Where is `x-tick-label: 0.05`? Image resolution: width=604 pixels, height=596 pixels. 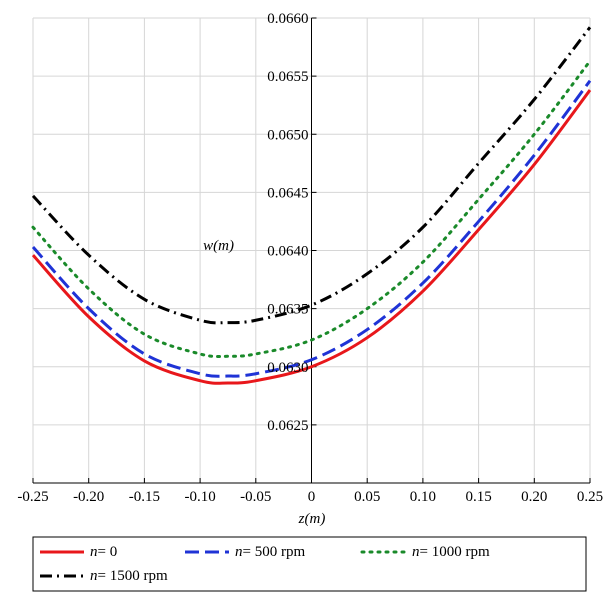
x-tick-label: 0.05 is located at coordinates (367, 497).